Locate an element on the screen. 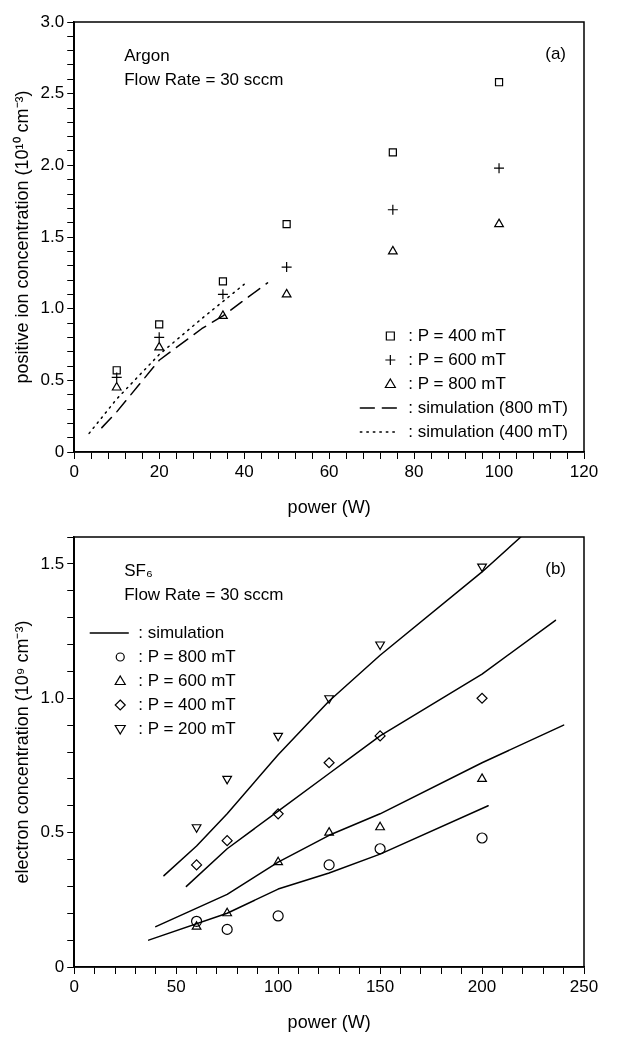  y-axis-title: electron concentration (10⁹ cm⁻³) is located at coordinates (21, 752).